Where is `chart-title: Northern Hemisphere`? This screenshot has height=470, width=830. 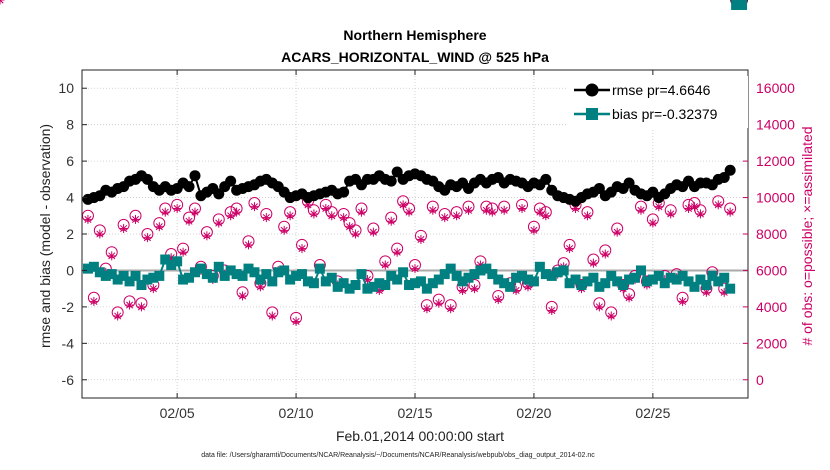
chart-title: Northern Hemisphere is located at coordinates (414, 35).